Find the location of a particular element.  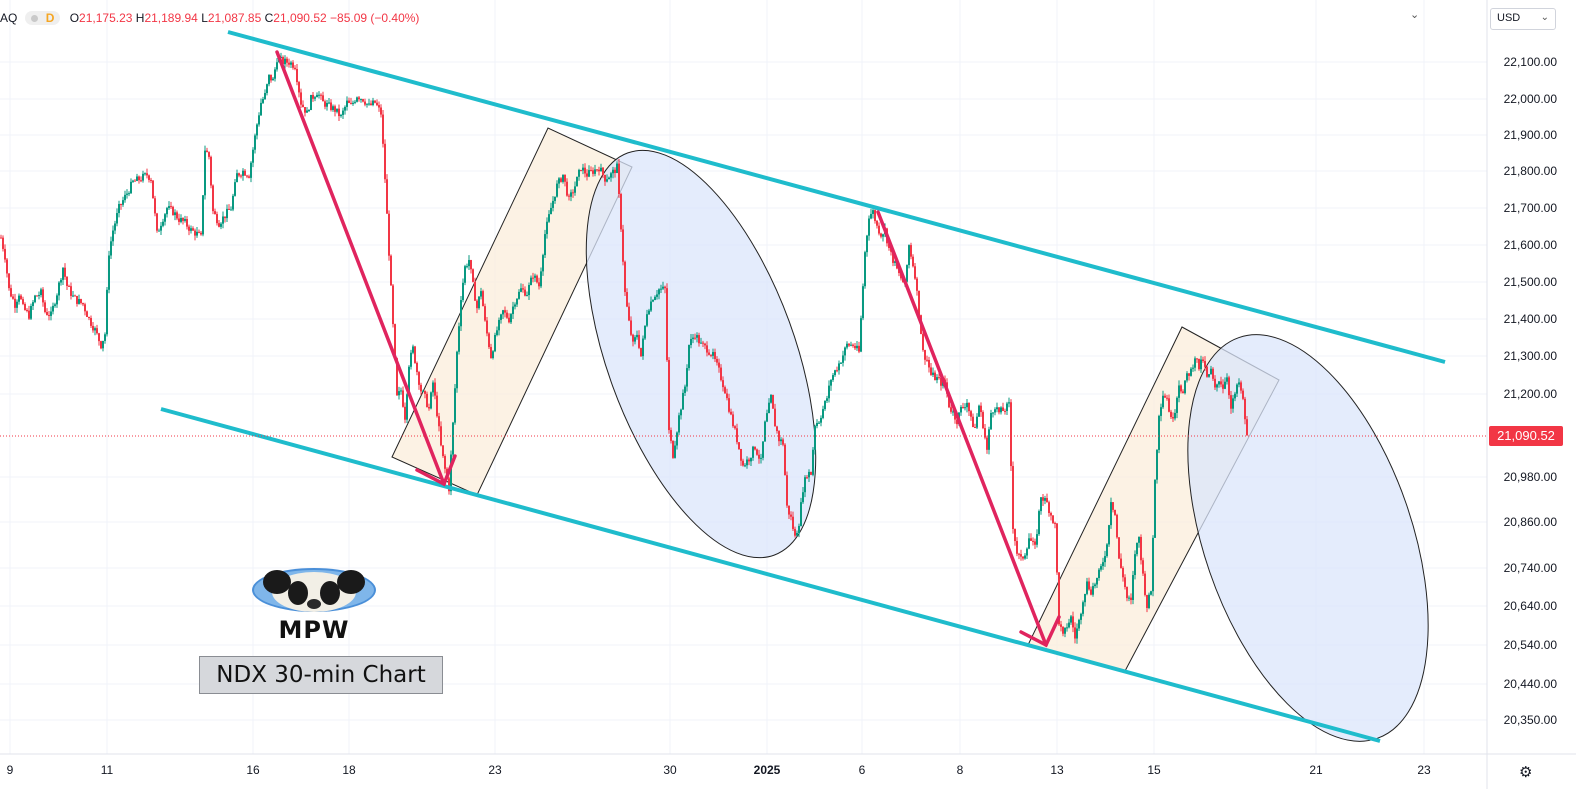

settings-gear-icon: ⚙ is located at coordinates (1526, 772).